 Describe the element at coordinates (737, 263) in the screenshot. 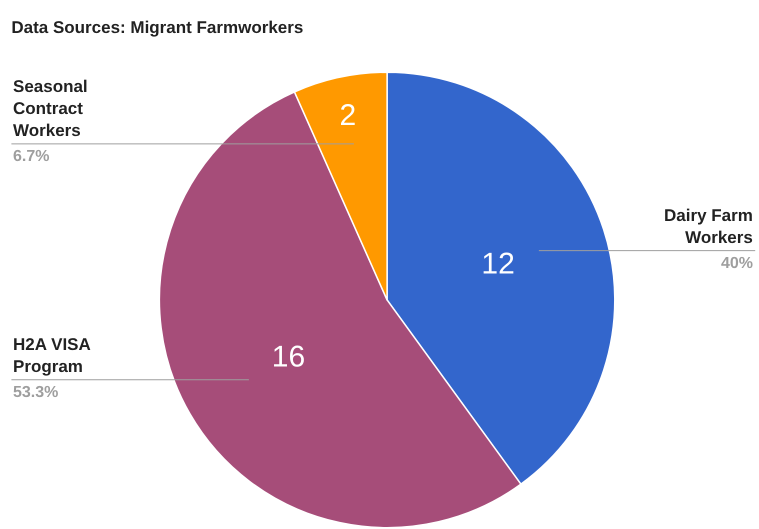

I see `text: 40%` at that location.